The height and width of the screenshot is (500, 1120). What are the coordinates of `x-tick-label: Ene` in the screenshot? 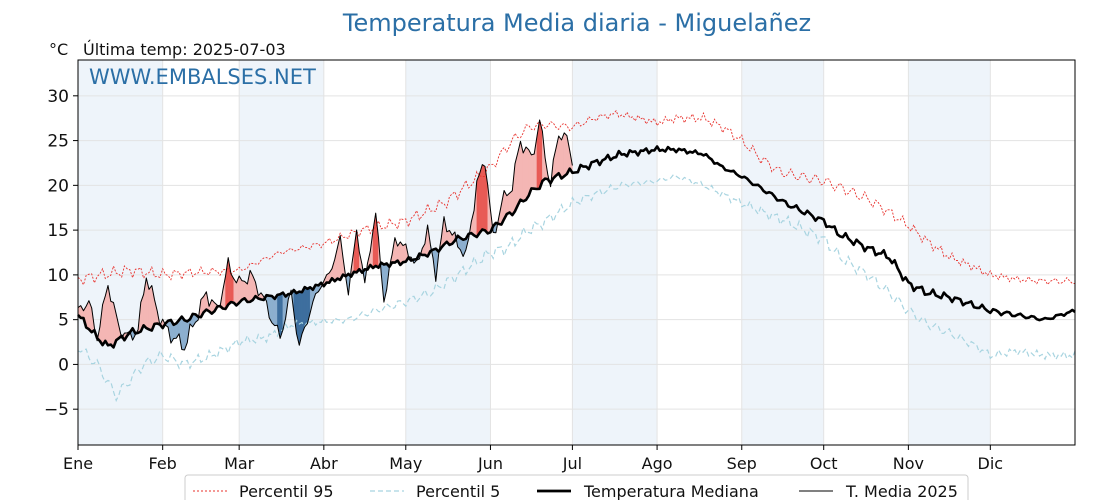 It's located at (78, 463).